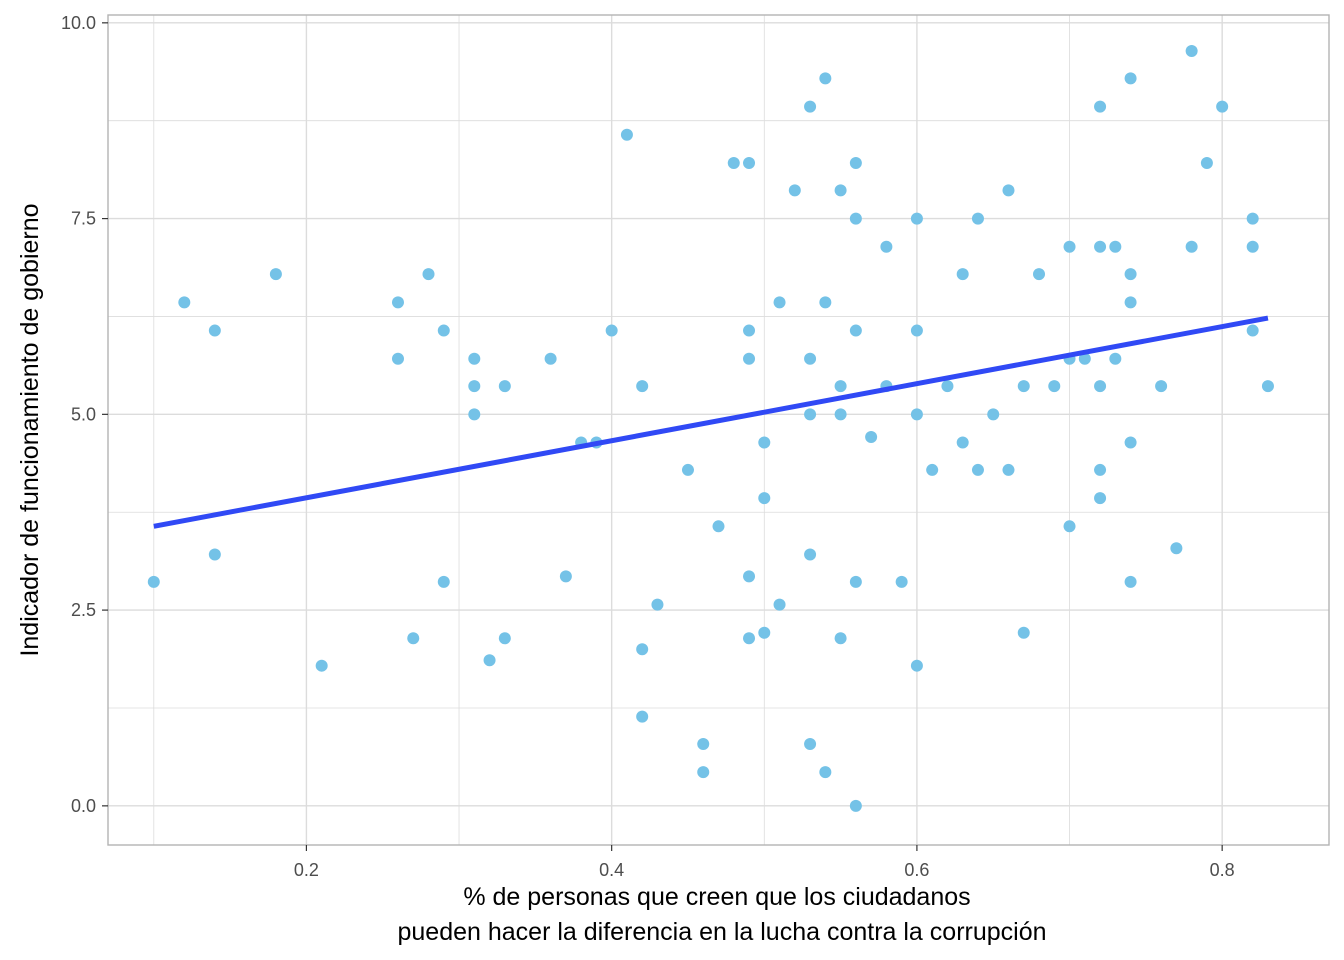  I want to click on y-tick-label-1: 2.5, so click(83, 610).